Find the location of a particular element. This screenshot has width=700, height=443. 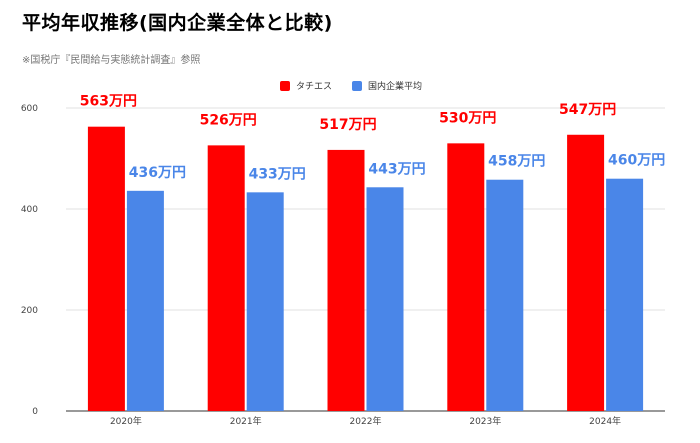

legend-item-tachiesu: タチエス is located at coordinates (306, 85).